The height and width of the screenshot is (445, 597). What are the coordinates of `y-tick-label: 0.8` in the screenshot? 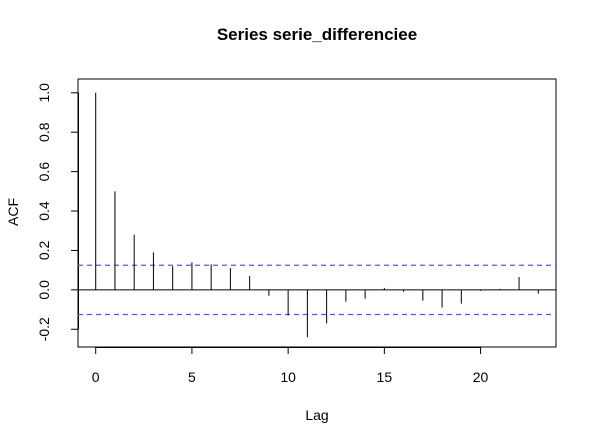 It's located at (44, 132).